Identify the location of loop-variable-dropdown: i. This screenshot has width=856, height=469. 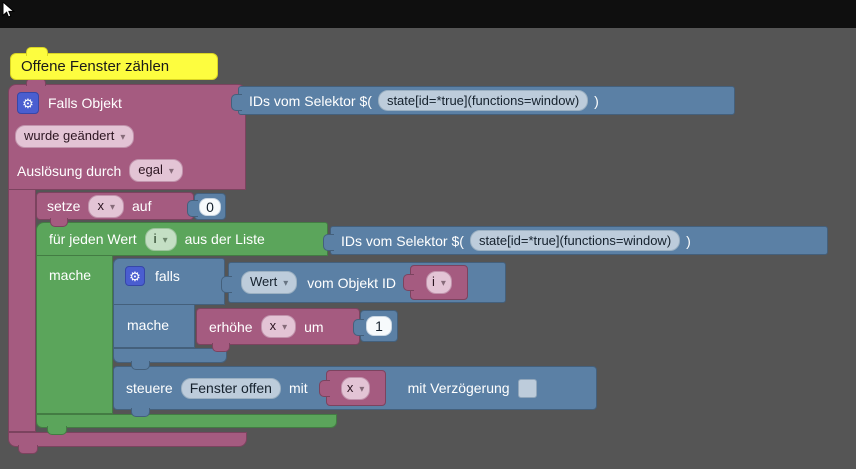
(160, 239).